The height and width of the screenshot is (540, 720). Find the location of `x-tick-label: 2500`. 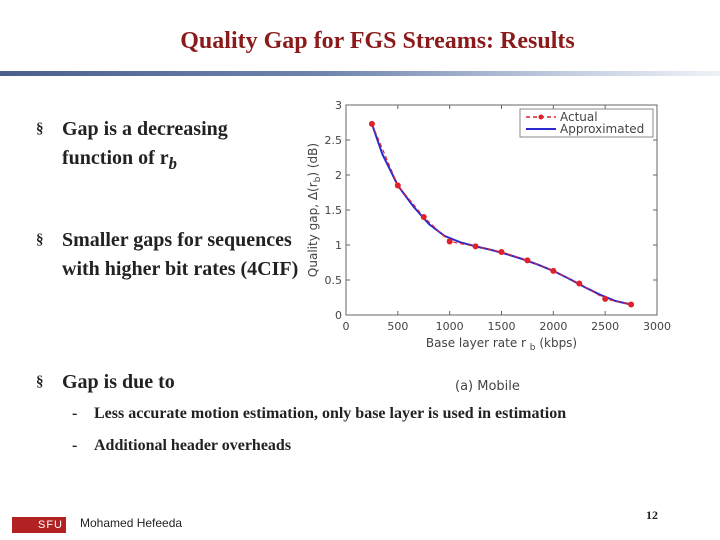

x-tick-label: 2500 is located at coordinates (605, 326).